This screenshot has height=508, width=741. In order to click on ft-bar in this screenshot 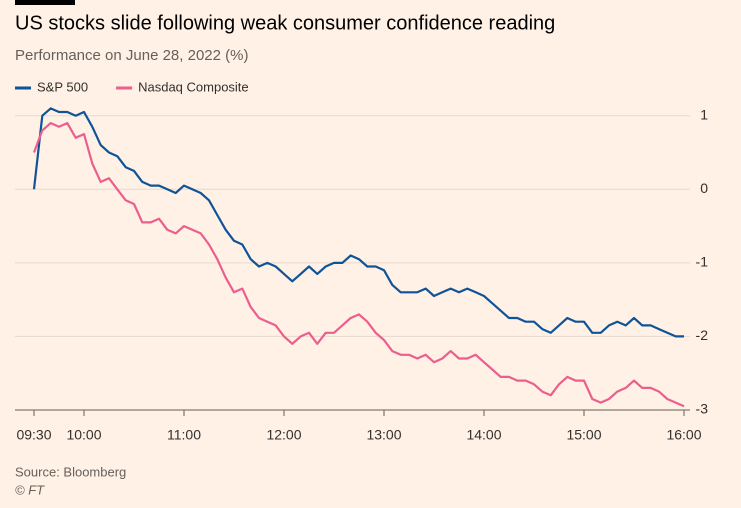, I will do `click(45, 2)`.